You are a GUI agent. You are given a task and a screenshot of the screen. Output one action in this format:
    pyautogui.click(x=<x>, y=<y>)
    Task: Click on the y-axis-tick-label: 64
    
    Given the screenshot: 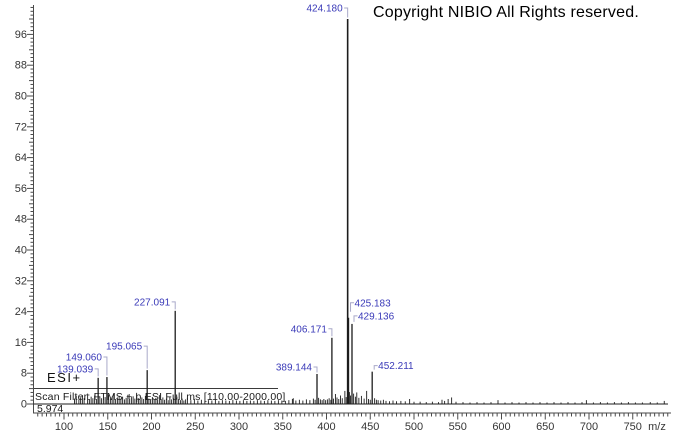 What is the action you would take?
    pyautogui.click(x=21, y=158)
    